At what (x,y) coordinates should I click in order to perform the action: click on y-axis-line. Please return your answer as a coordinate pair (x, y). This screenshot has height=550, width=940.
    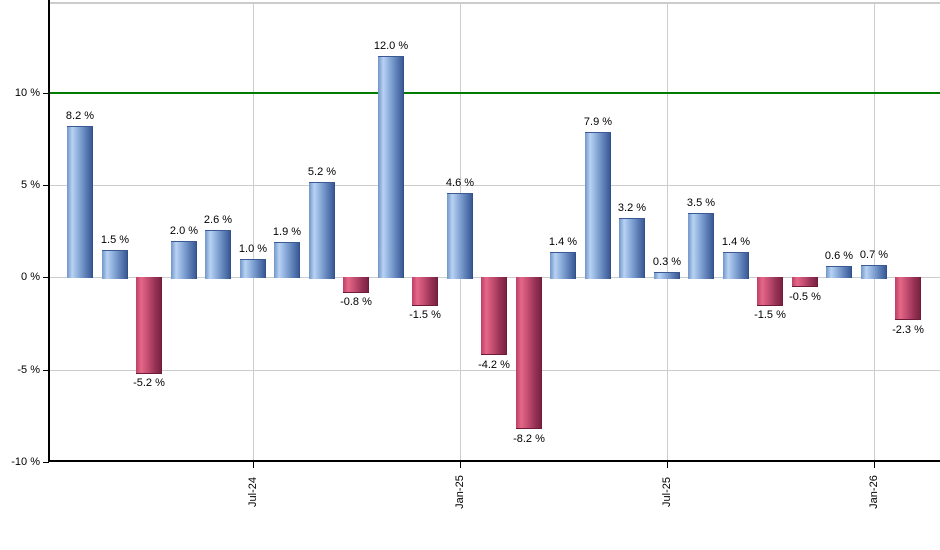
    Looking at the image, I should click on (49, 231).